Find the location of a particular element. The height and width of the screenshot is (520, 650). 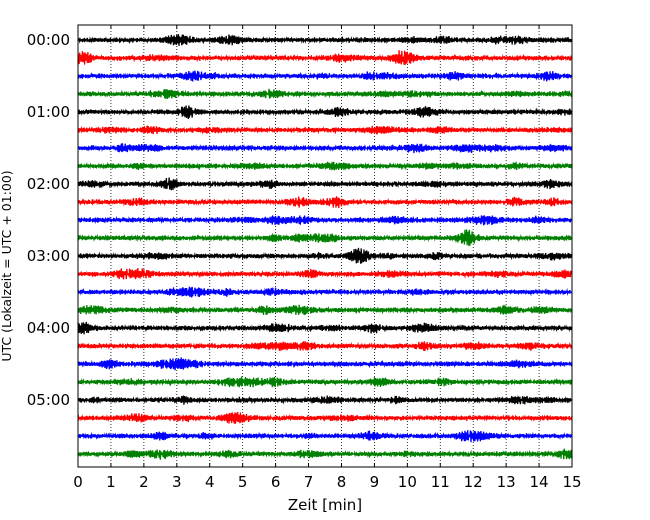

x-tick-label: 7 is located at coordinates (309, 482).